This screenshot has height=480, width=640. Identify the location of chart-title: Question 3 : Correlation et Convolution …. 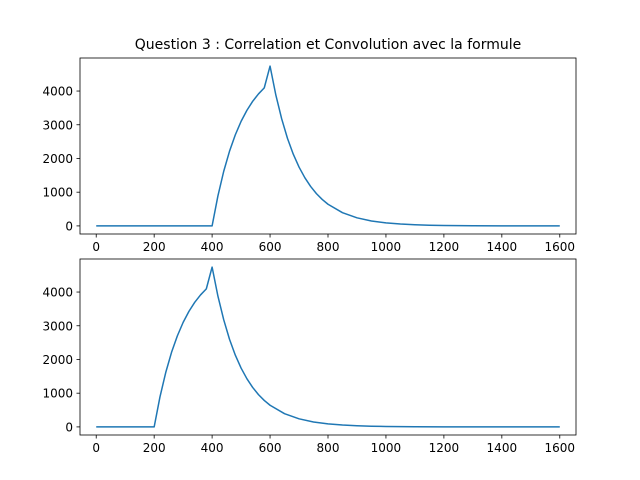
(328, 45).